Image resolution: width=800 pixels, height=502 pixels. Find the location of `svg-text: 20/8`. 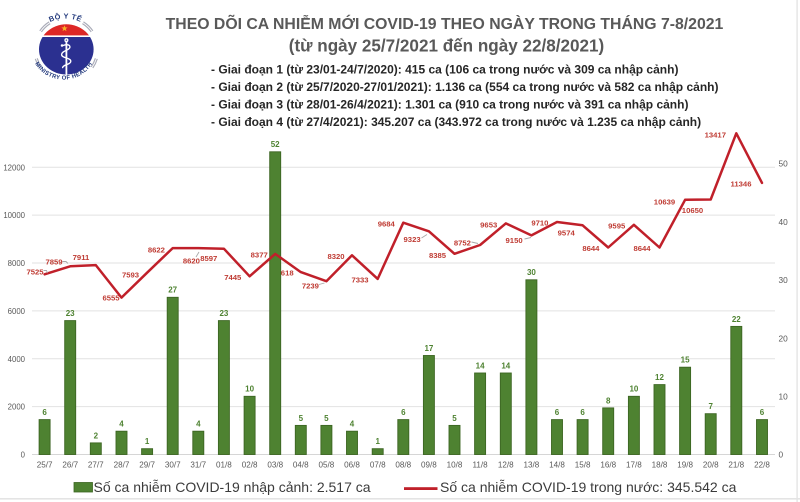

svg-text: 20/8 is located at coordinates (711, 465).